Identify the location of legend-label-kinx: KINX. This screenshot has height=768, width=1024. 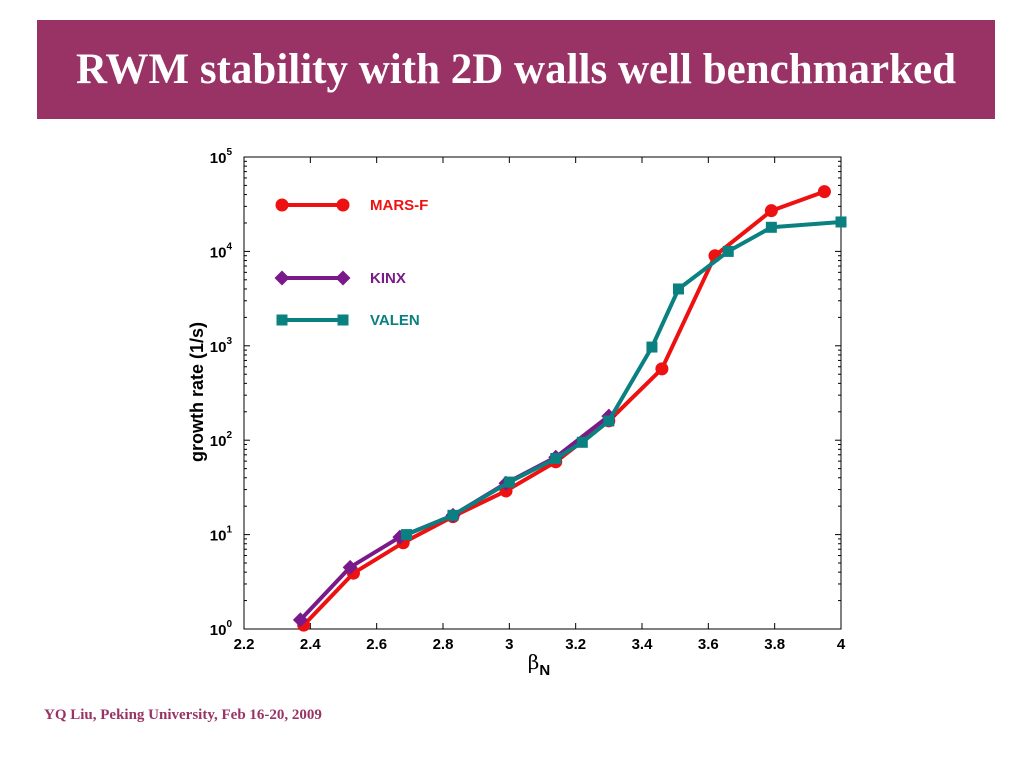
(388, 278).